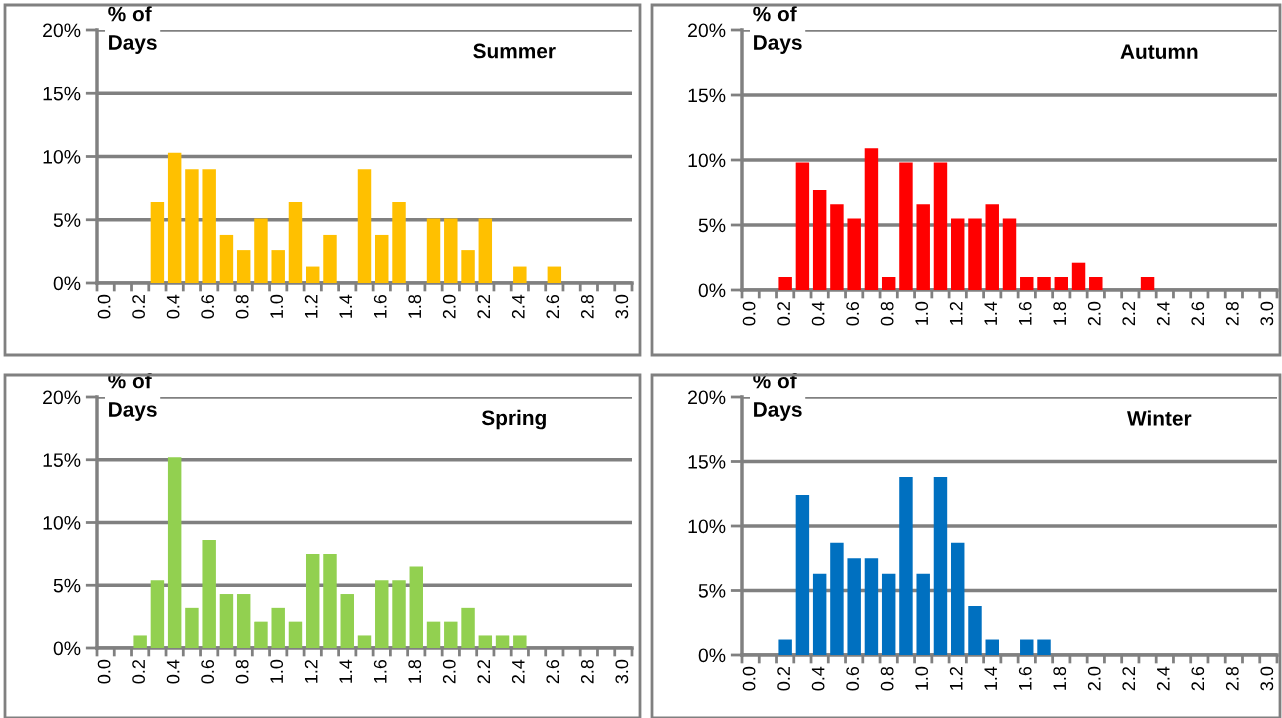 This screenshot has height=718, width=1282. I want to click on text: Spring, so click(513, 419).